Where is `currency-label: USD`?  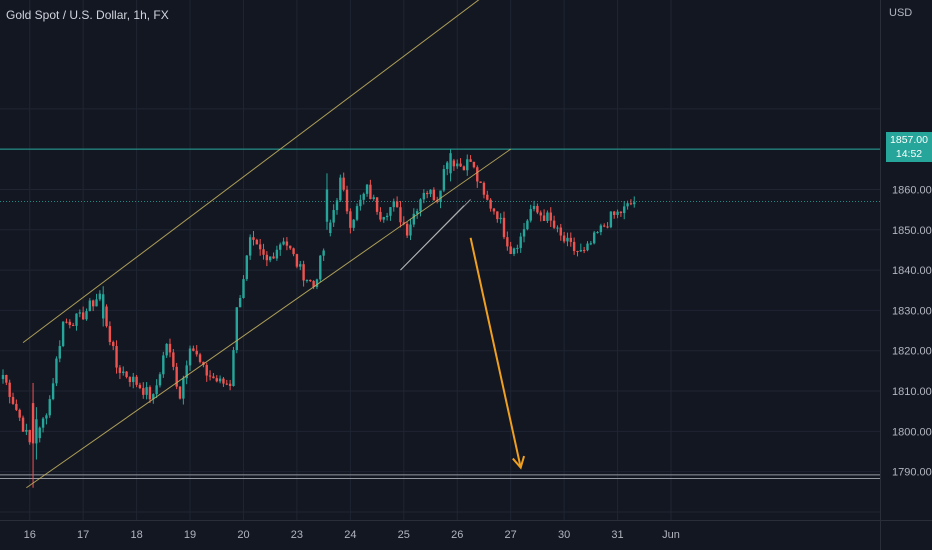
currency-label: USD is located at coordinates (901, 13).